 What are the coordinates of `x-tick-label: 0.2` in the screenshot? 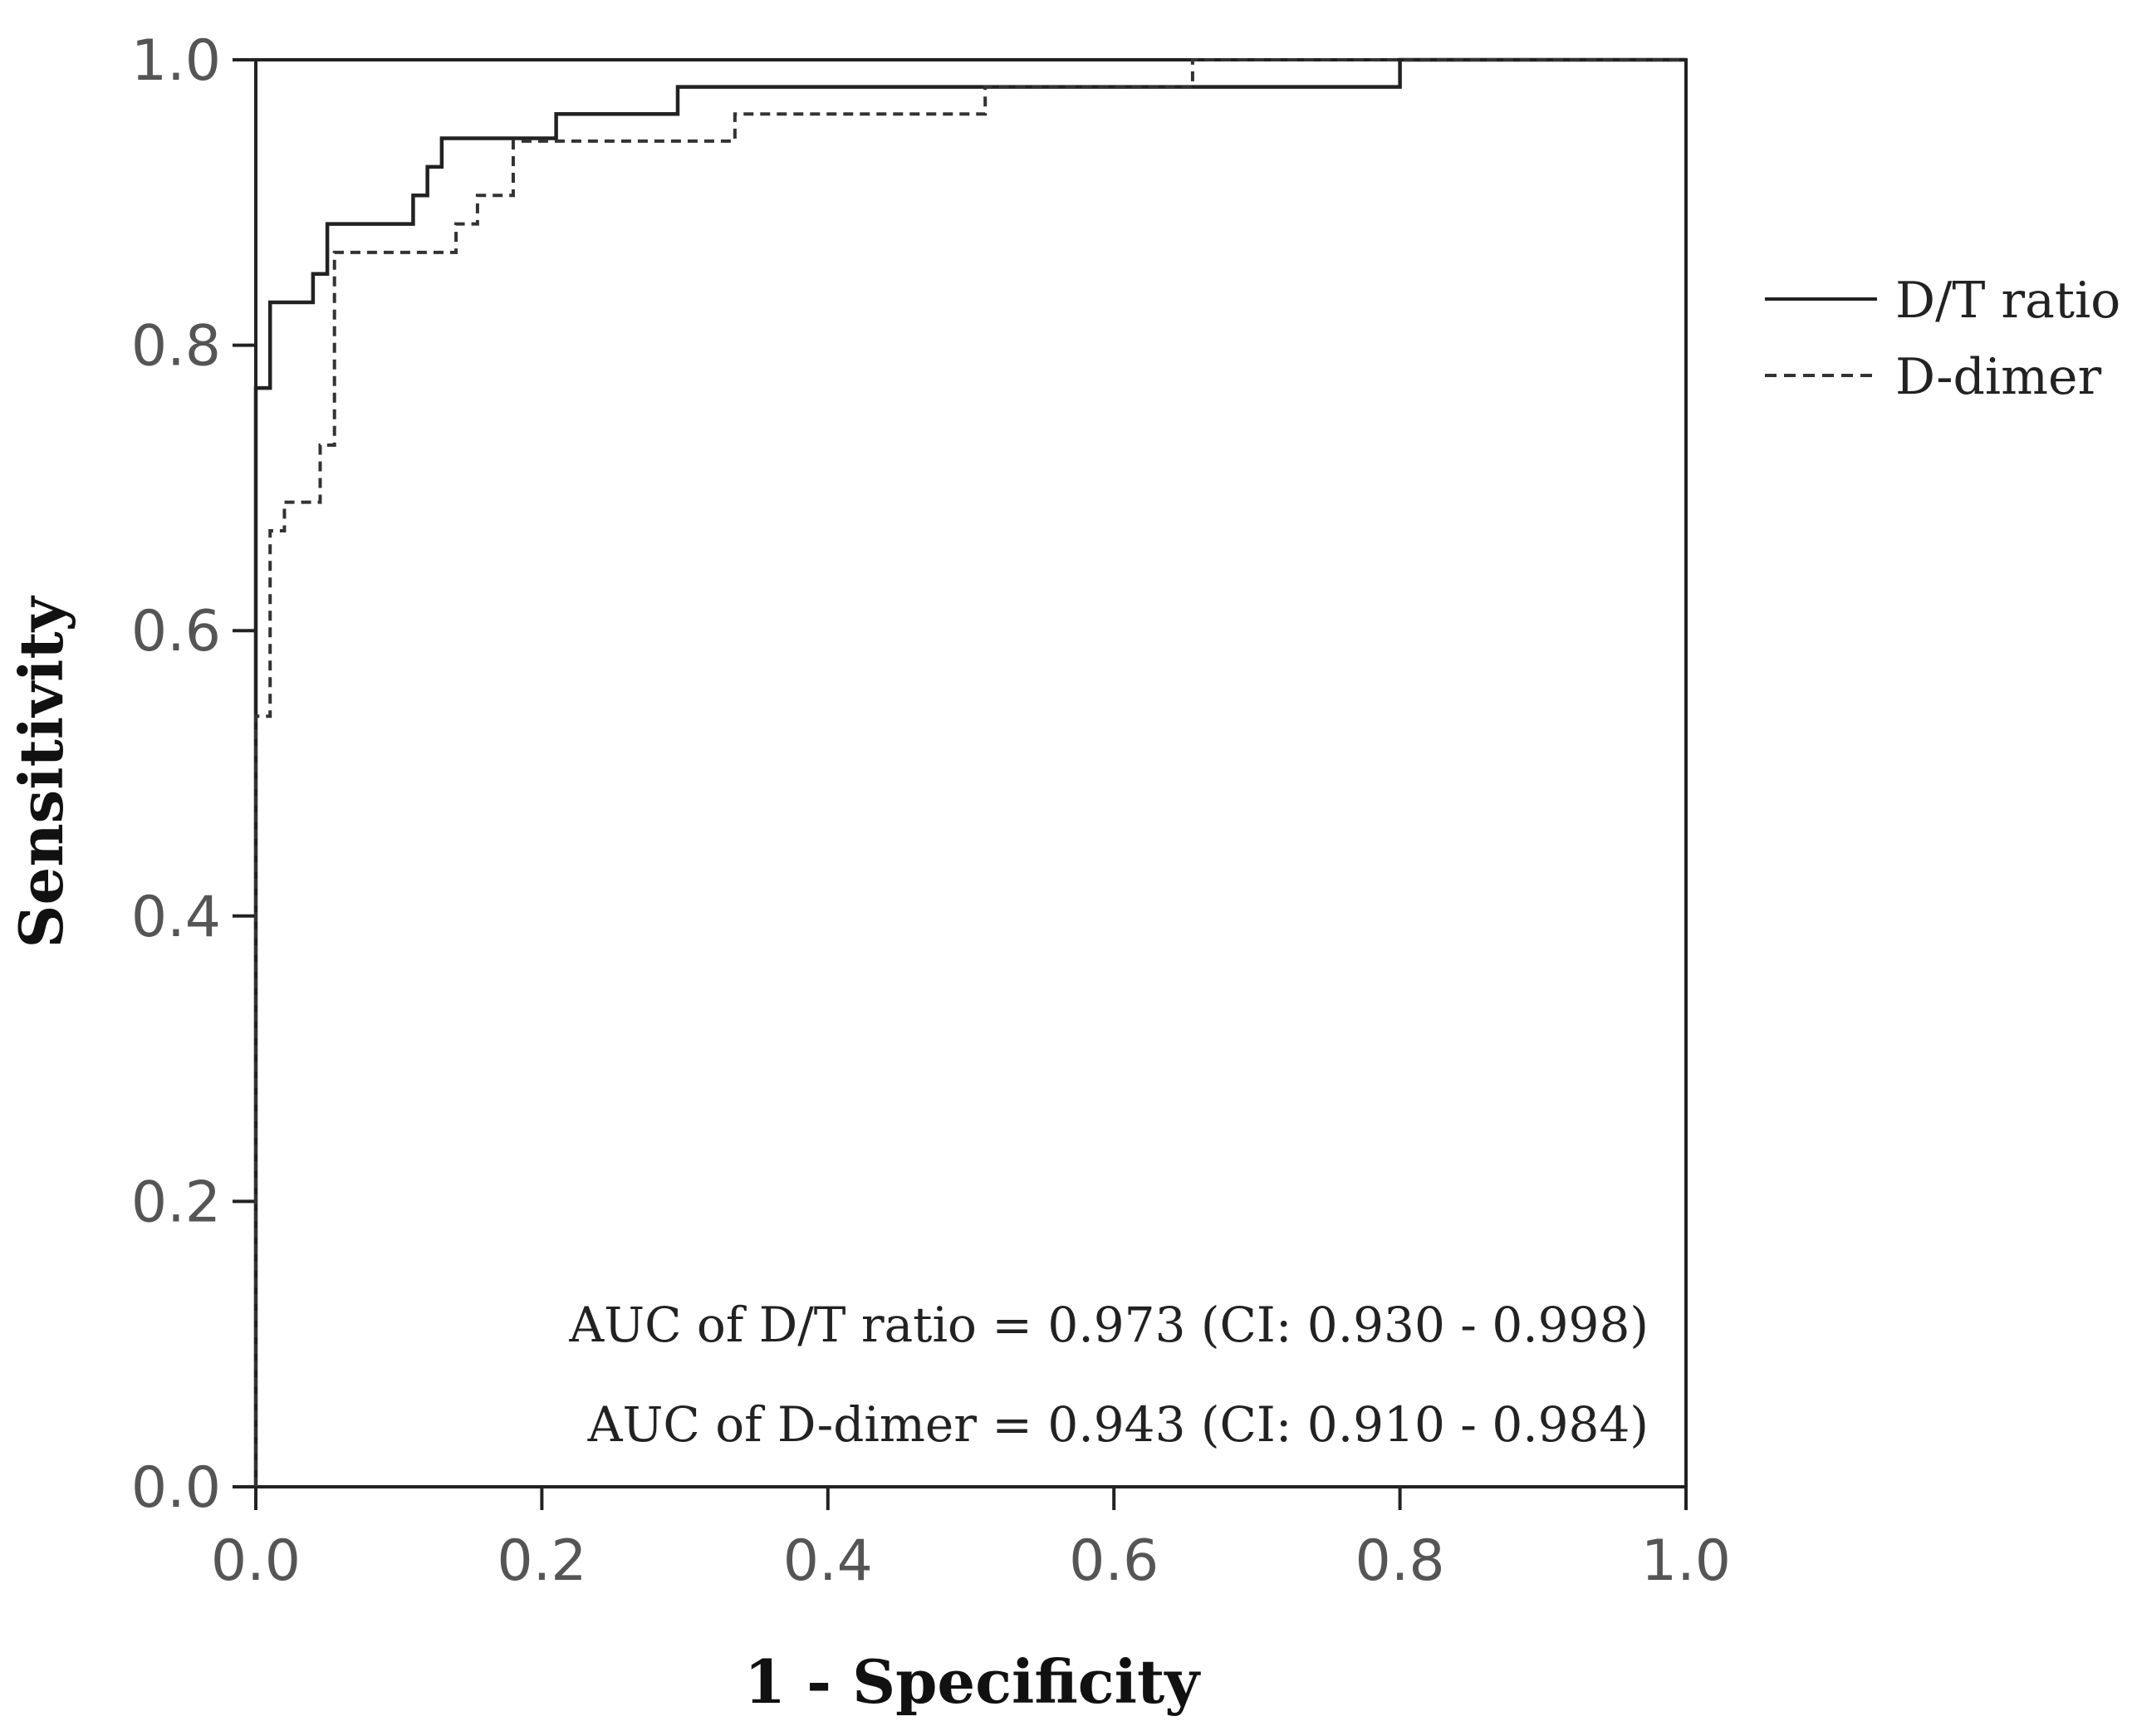 It's located at (541, 1561).